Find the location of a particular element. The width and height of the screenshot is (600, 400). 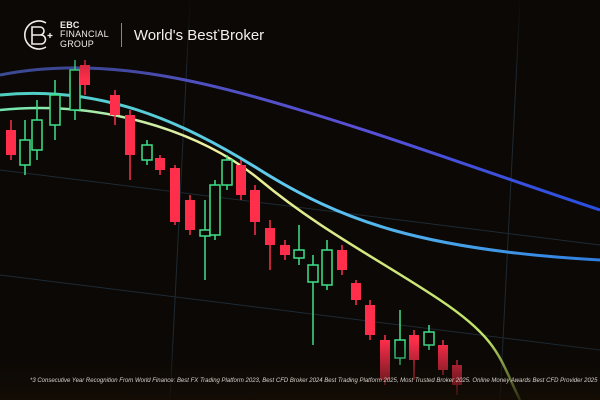

brand-name: EBC FINANCIAL GROUP is located at coordinates (84, 34).